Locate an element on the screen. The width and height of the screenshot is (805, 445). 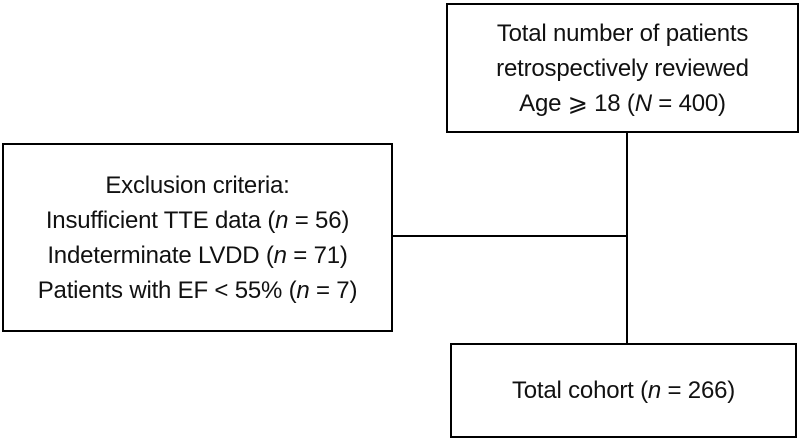
exclusion-item-tte: Insufficient TTE data (n = 56) is located at coordinates (197, 220).